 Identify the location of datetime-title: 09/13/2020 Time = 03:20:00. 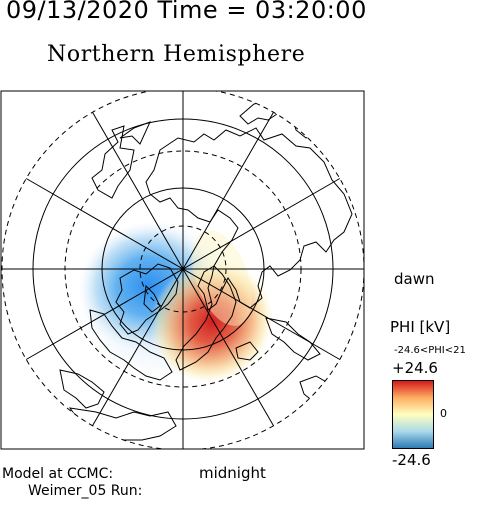
(186, 12).